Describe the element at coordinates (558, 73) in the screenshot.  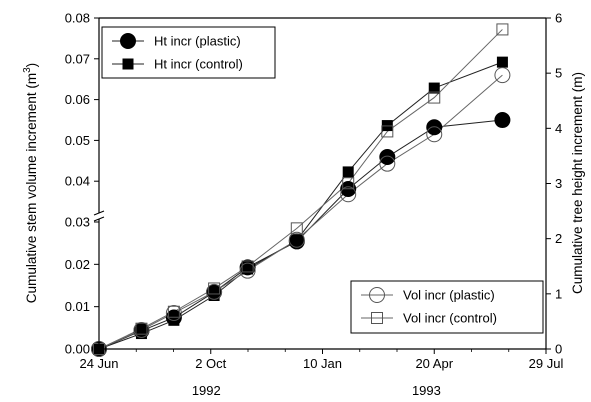
I see `y-right-tick-label: 5` at that location.